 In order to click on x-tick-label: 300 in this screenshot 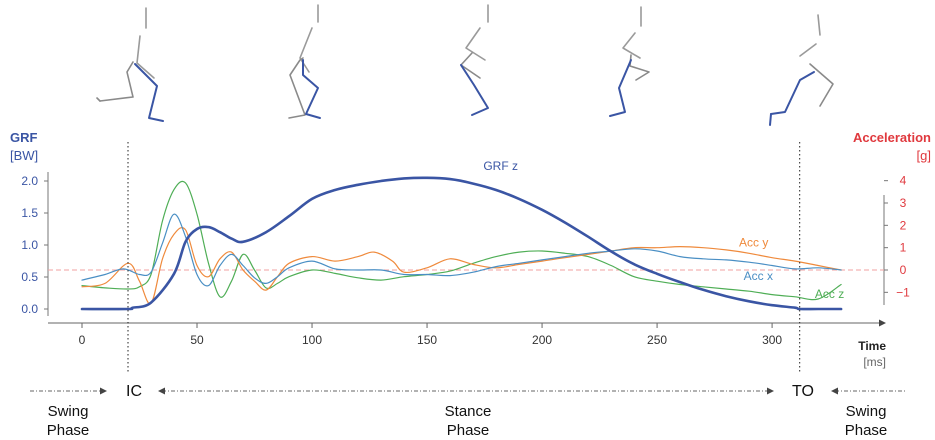, I will do `click(772, 340)`.